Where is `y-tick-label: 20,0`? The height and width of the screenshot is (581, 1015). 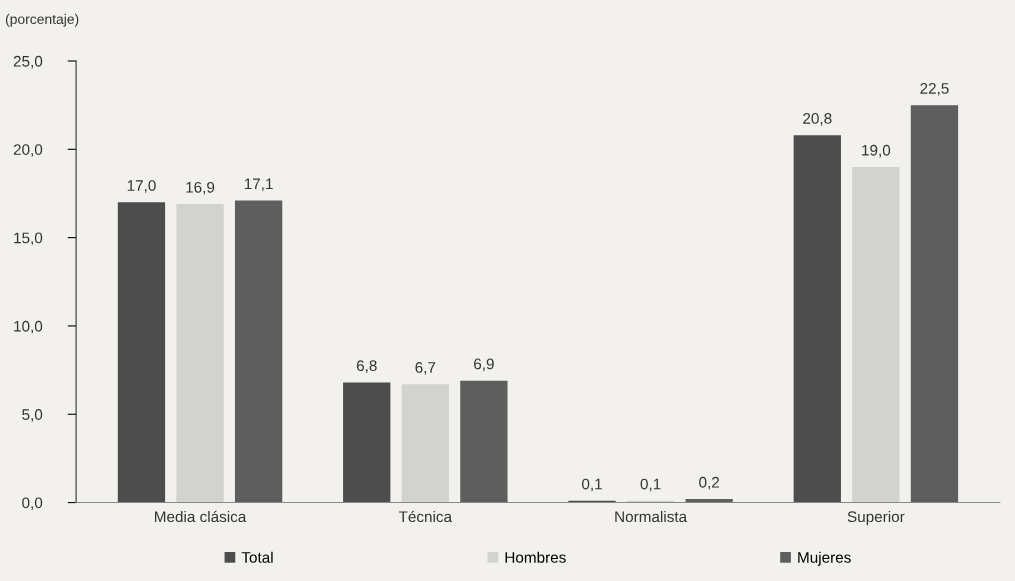
y-tick-label: 20,0 is located at coordinates (28, 150).